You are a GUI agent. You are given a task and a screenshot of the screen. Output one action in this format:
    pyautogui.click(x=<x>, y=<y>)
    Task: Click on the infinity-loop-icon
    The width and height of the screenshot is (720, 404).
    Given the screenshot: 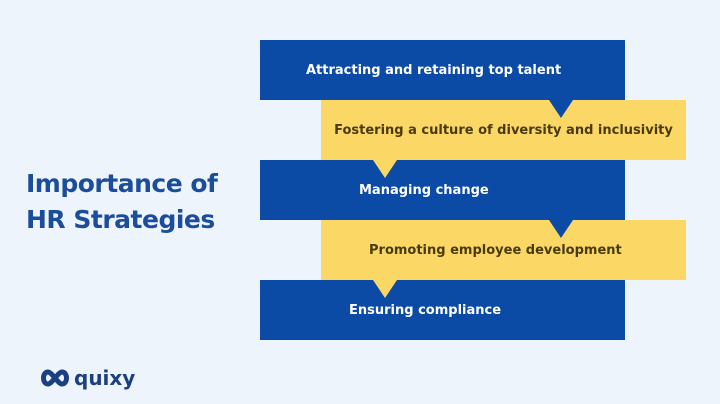 What is the action you would take?
    pyautogui.click(x=55, y=378)
    